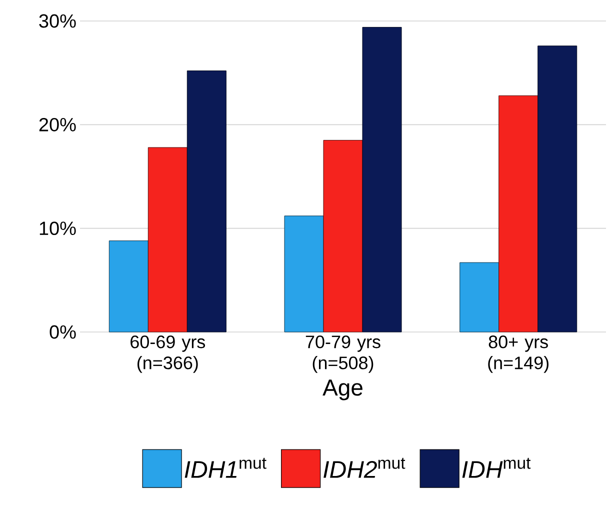  Describe the element at coordinates (365, 468) in the screenshot. I see `legend-label: IDH2$^{mut}$` at that location.